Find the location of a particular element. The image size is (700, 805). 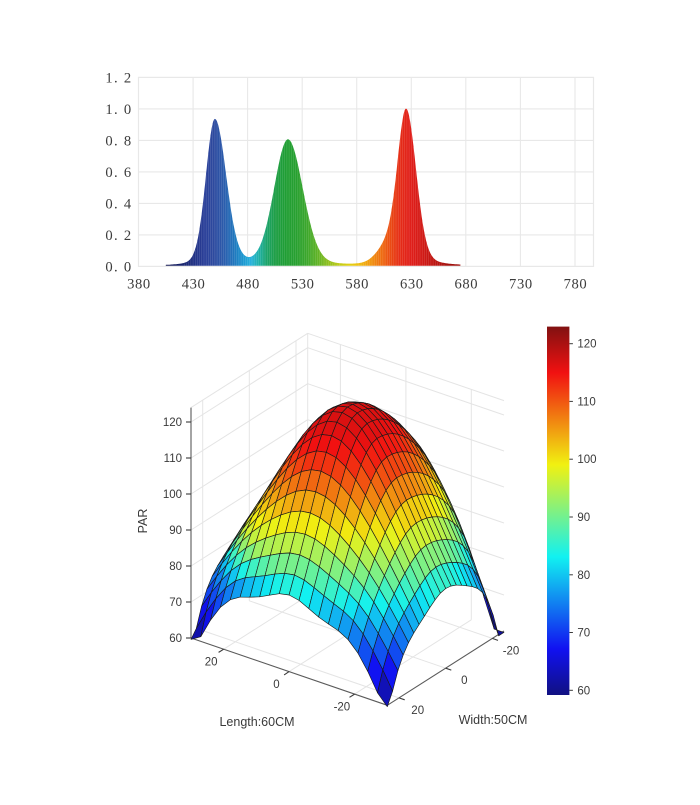

svg-text: PAR is located at coordinates (143, 521).